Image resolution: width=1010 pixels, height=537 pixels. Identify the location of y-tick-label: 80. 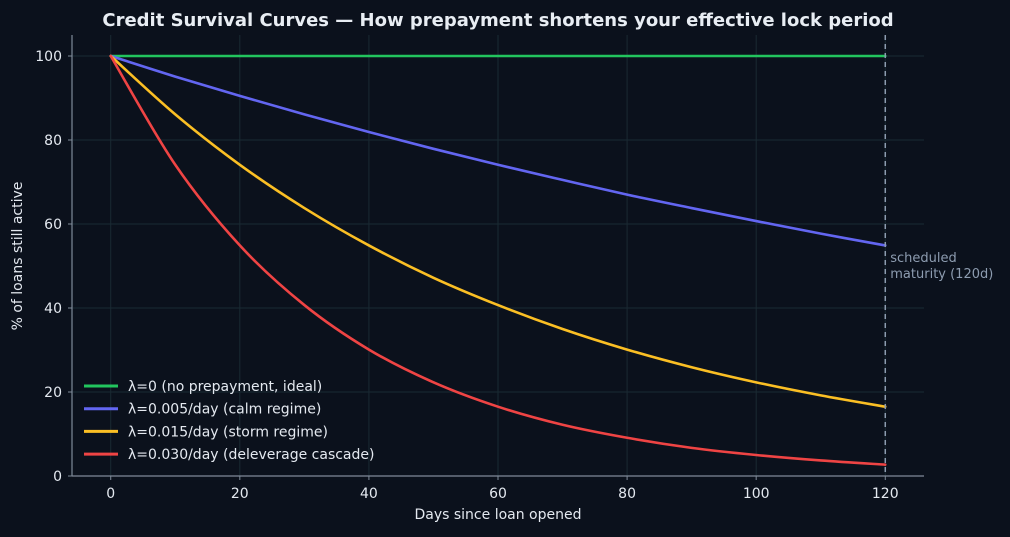
(53, 141).